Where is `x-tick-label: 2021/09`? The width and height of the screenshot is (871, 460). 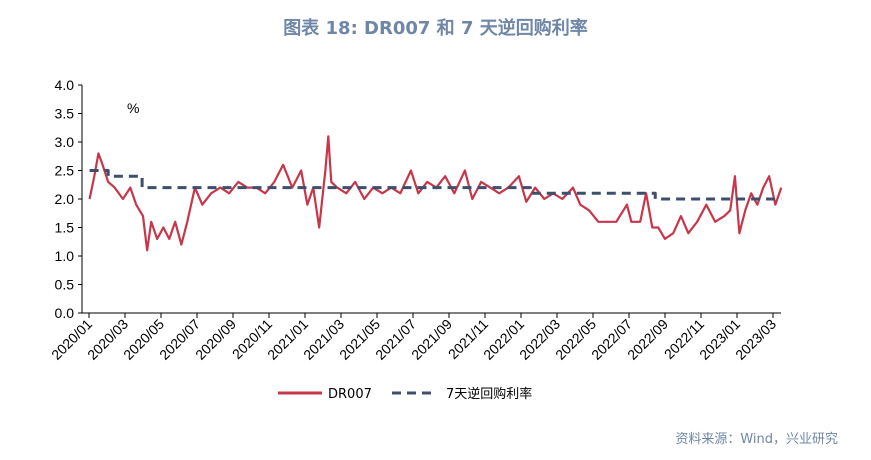 x-tick-label: 2021/09 is located at coordinates (431, 339).